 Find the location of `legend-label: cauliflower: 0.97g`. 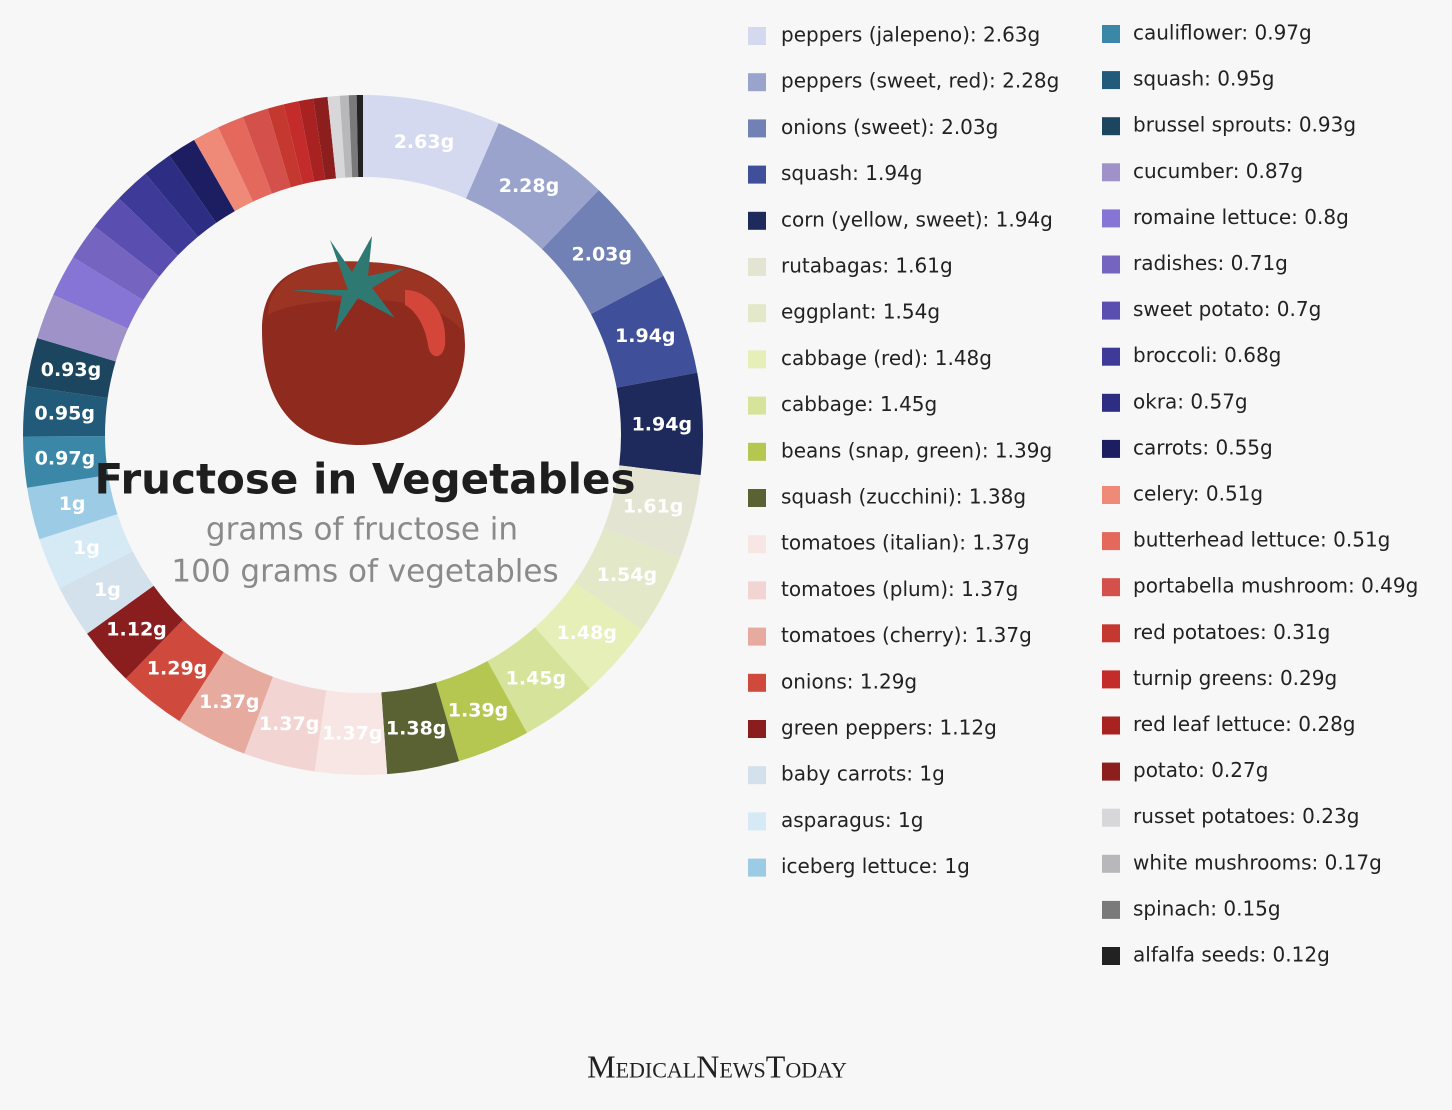

legend-label: cauliflower: 0.97g is located at coordinates (1222, 33).